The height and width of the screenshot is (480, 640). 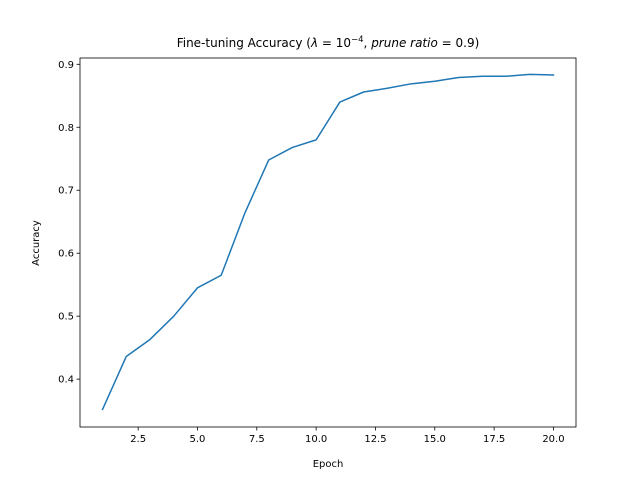 I want to click on chart-title-equals-value: = 0.9, so click(x=456, y=43).